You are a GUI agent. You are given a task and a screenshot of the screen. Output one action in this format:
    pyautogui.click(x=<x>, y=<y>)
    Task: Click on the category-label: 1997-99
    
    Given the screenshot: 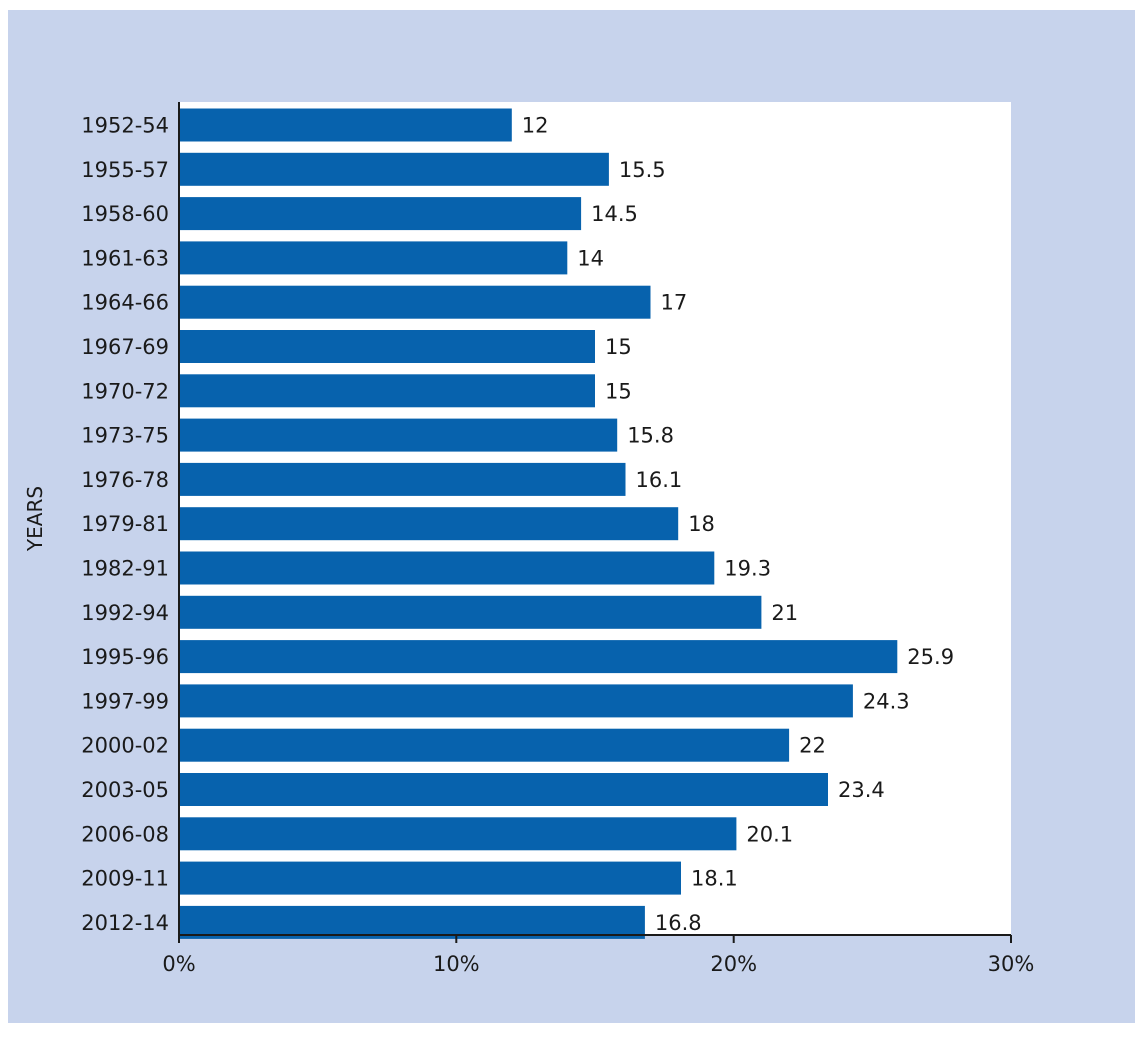 What is the action you would take?
    pyautogui.click(x=125, y=701)
    